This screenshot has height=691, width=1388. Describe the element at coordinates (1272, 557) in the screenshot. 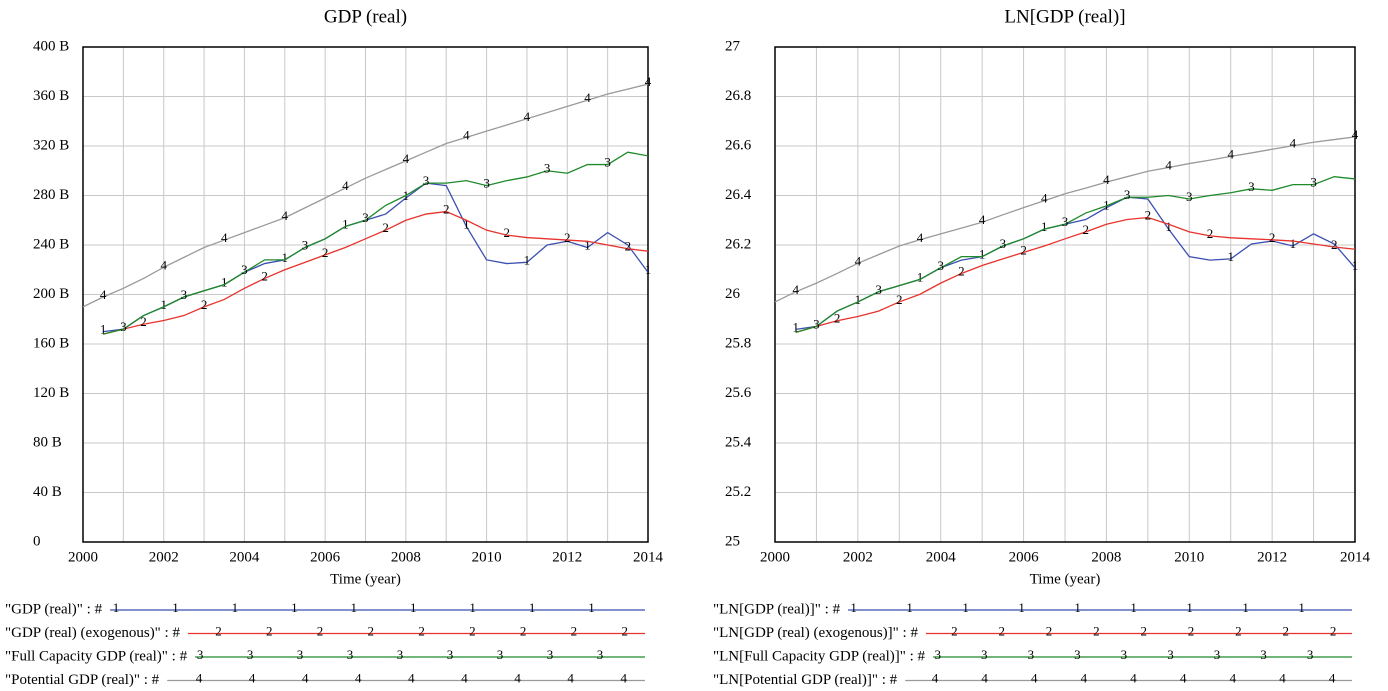

I see `x-tick-label: 2012` at that location.